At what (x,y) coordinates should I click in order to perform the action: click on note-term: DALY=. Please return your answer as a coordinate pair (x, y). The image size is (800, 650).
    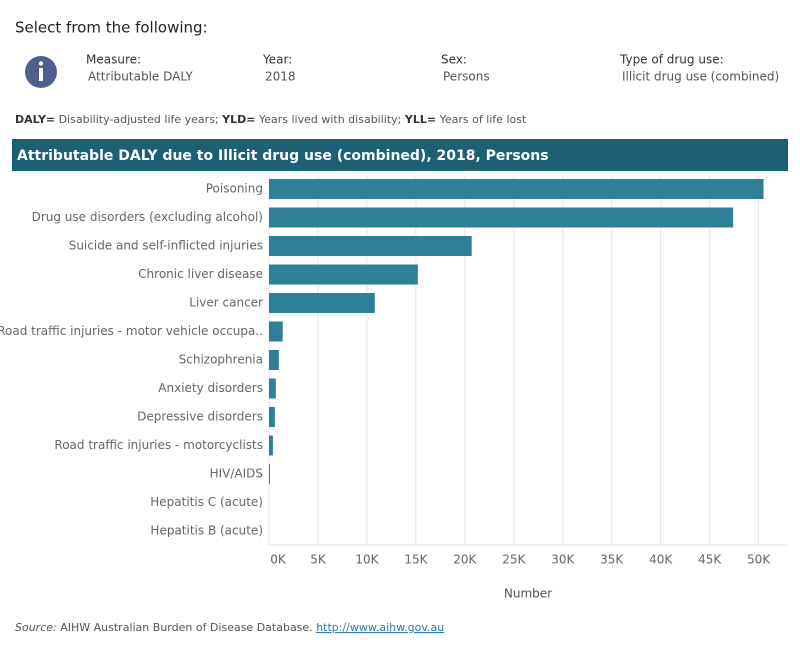
    Looking at the image, I should click on (35, 119).